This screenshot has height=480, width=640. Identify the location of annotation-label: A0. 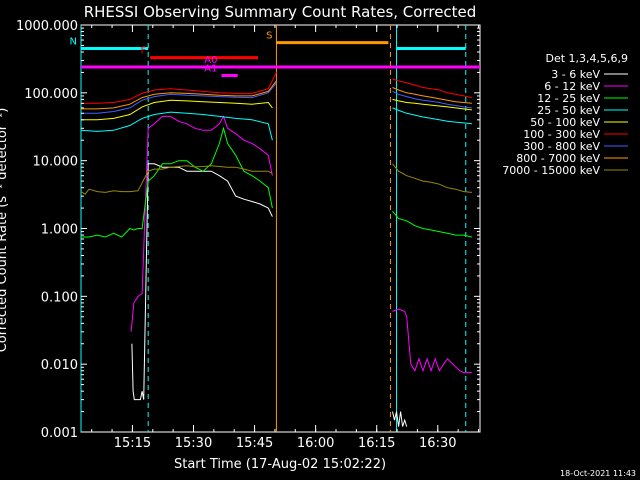
(210, 60).